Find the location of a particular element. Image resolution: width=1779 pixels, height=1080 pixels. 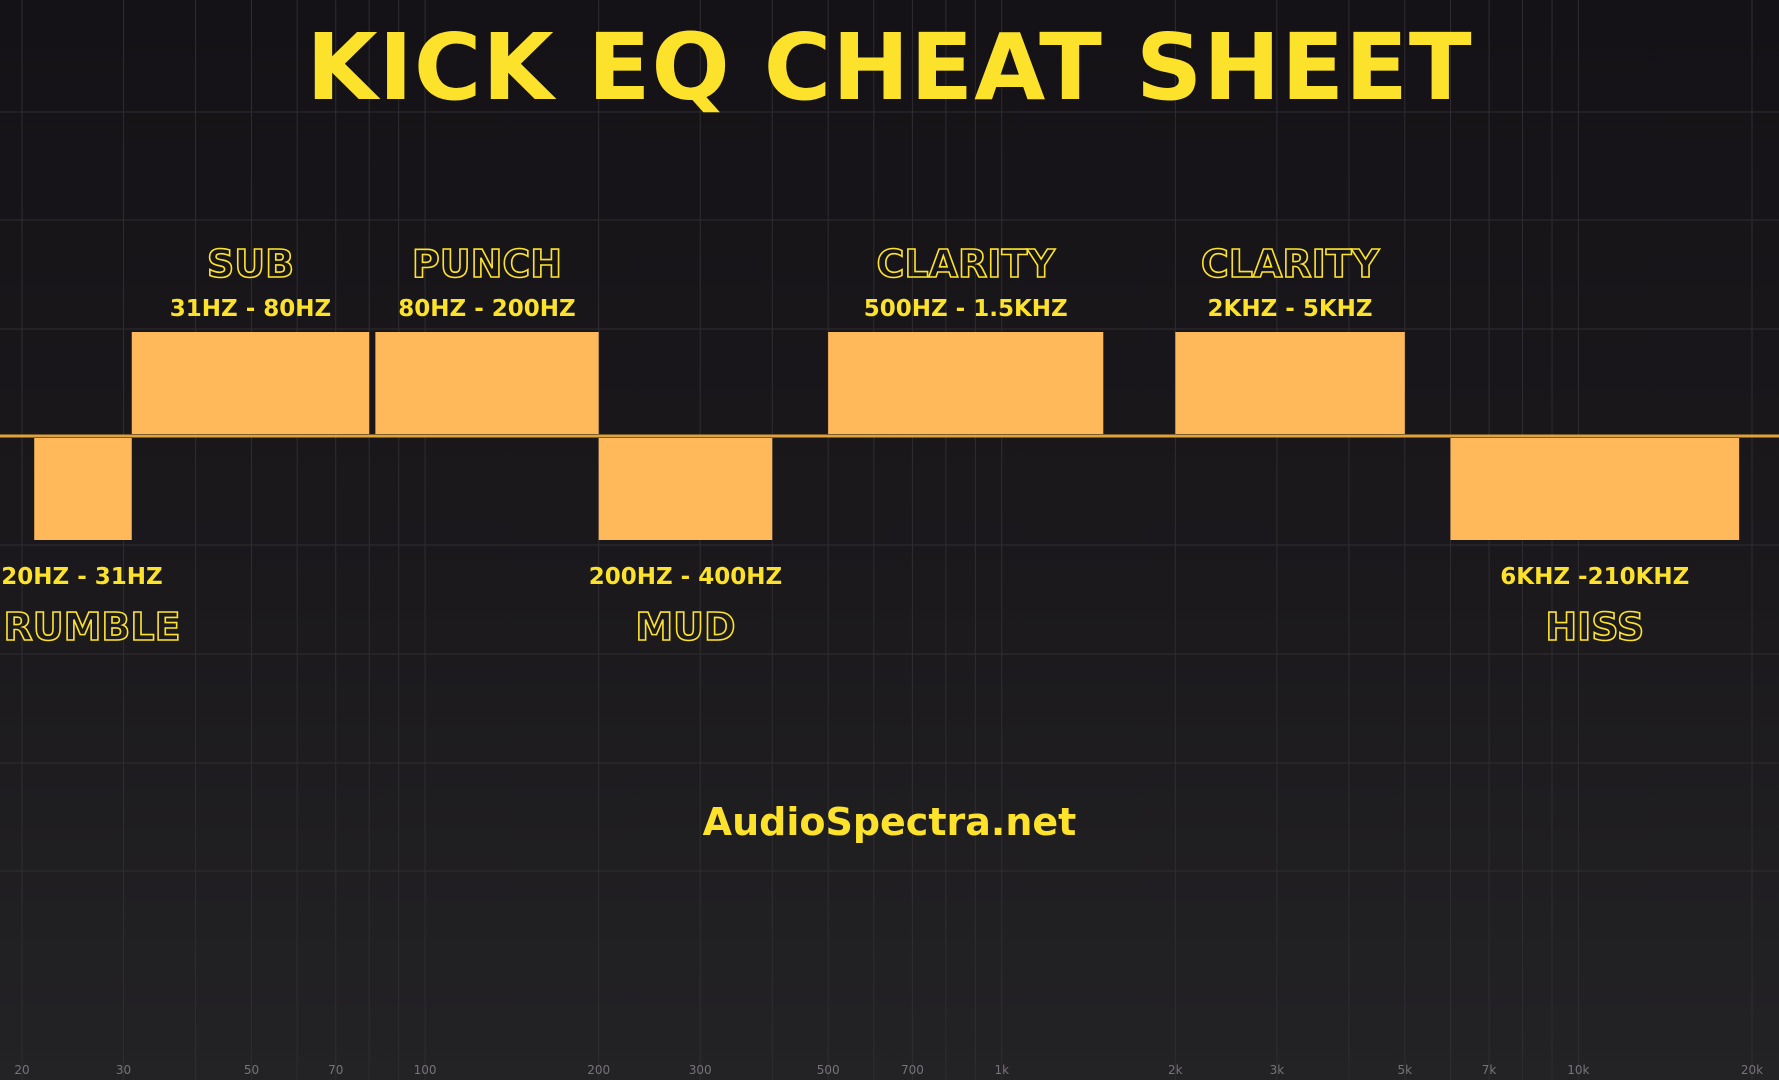

band-name-label: MUD is located at coordinates (685, 627).